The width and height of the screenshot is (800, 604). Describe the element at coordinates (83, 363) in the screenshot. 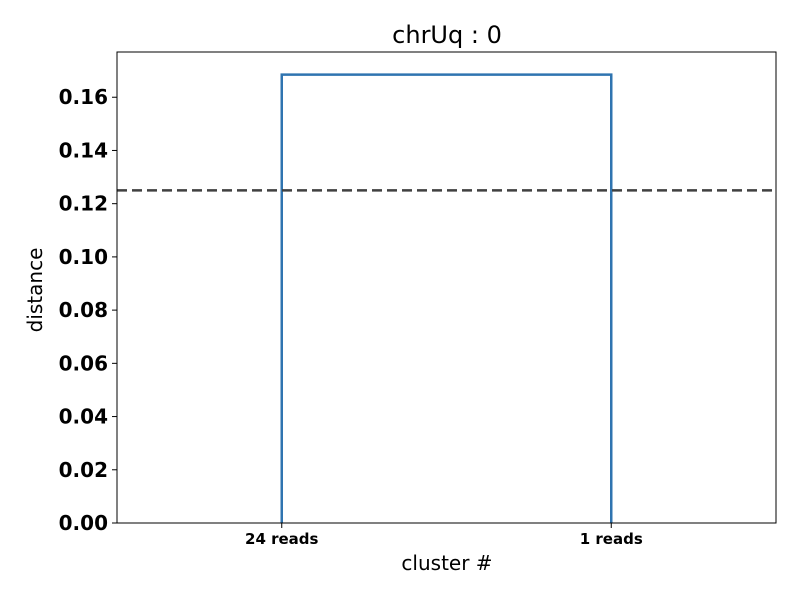

I see `y-tick-label: 0.06` at that location.